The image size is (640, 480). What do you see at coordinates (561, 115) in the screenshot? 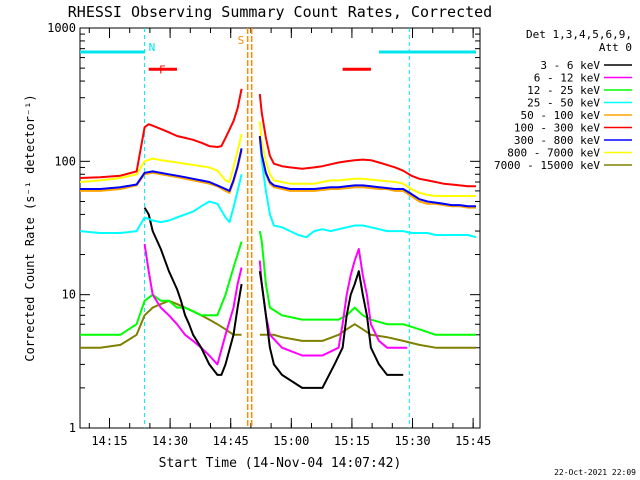
I see `legend-label: 50 - 100 keV` at bounding box center [561, 115].